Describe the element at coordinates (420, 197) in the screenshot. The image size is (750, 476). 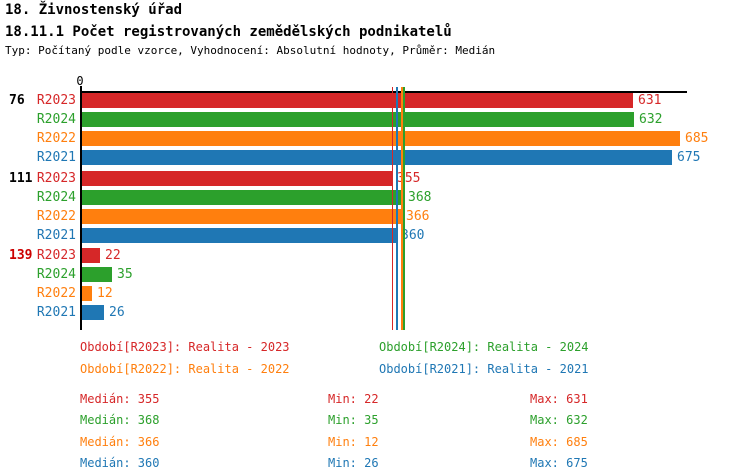
I see `bar-value-label: 368` at that location.